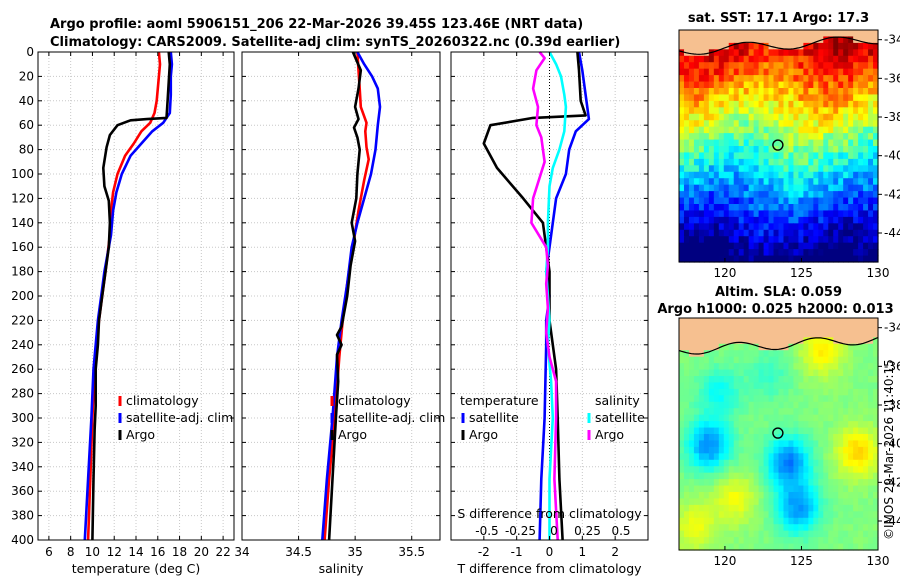  What do you see at coordinates (544, 296) in the screenshot?
I see `series-line-s-argo` at bounding box center [544, 296].